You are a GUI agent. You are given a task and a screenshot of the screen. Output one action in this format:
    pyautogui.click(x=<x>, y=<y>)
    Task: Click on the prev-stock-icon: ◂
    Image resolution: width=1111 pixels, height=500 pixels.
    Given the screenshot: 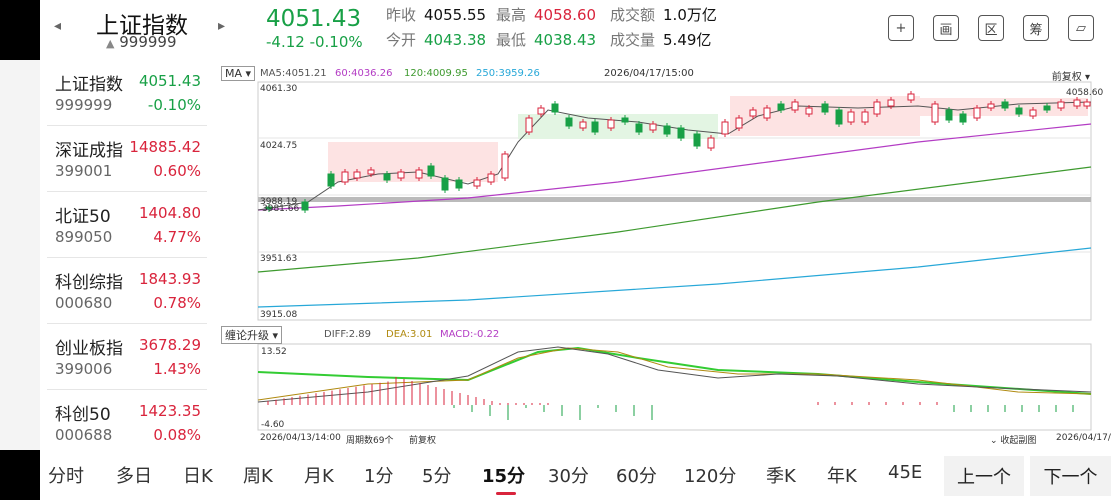 What is the action you would take?
    pyautogui.click(x=58, y=26)
    